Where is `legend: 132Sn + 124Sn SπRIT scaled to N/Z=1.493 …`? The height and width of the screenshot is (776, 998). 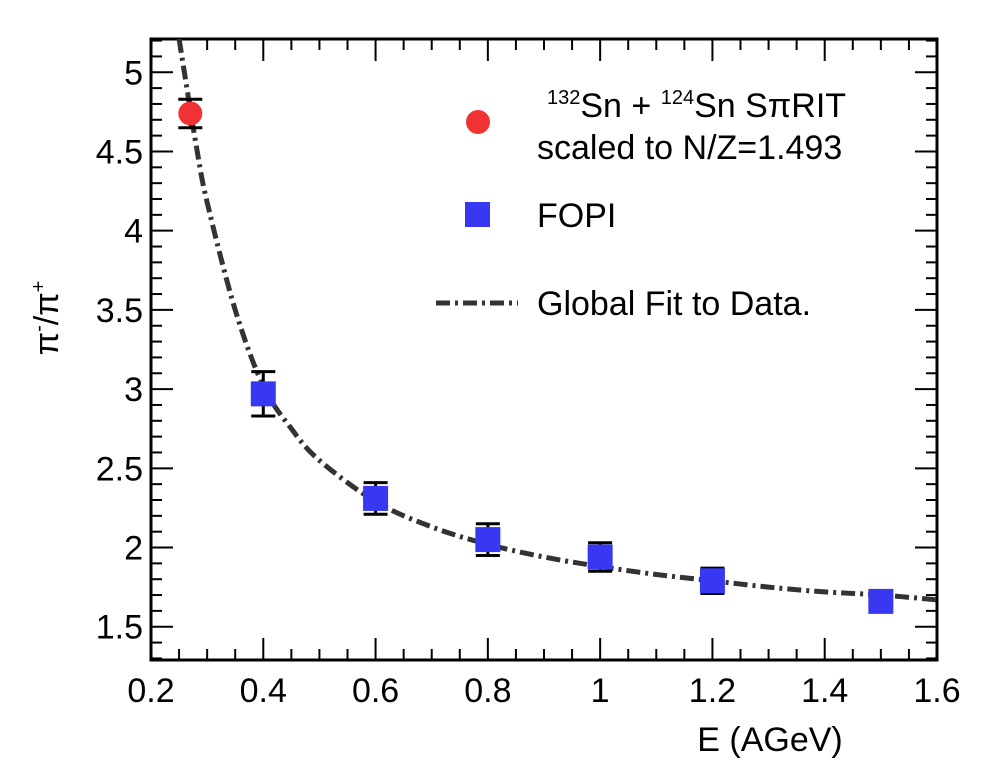
legend: 132Sn + 124Sn SπRIT scaled to N/Z=1.493 … is located at coordinates (641, 205).